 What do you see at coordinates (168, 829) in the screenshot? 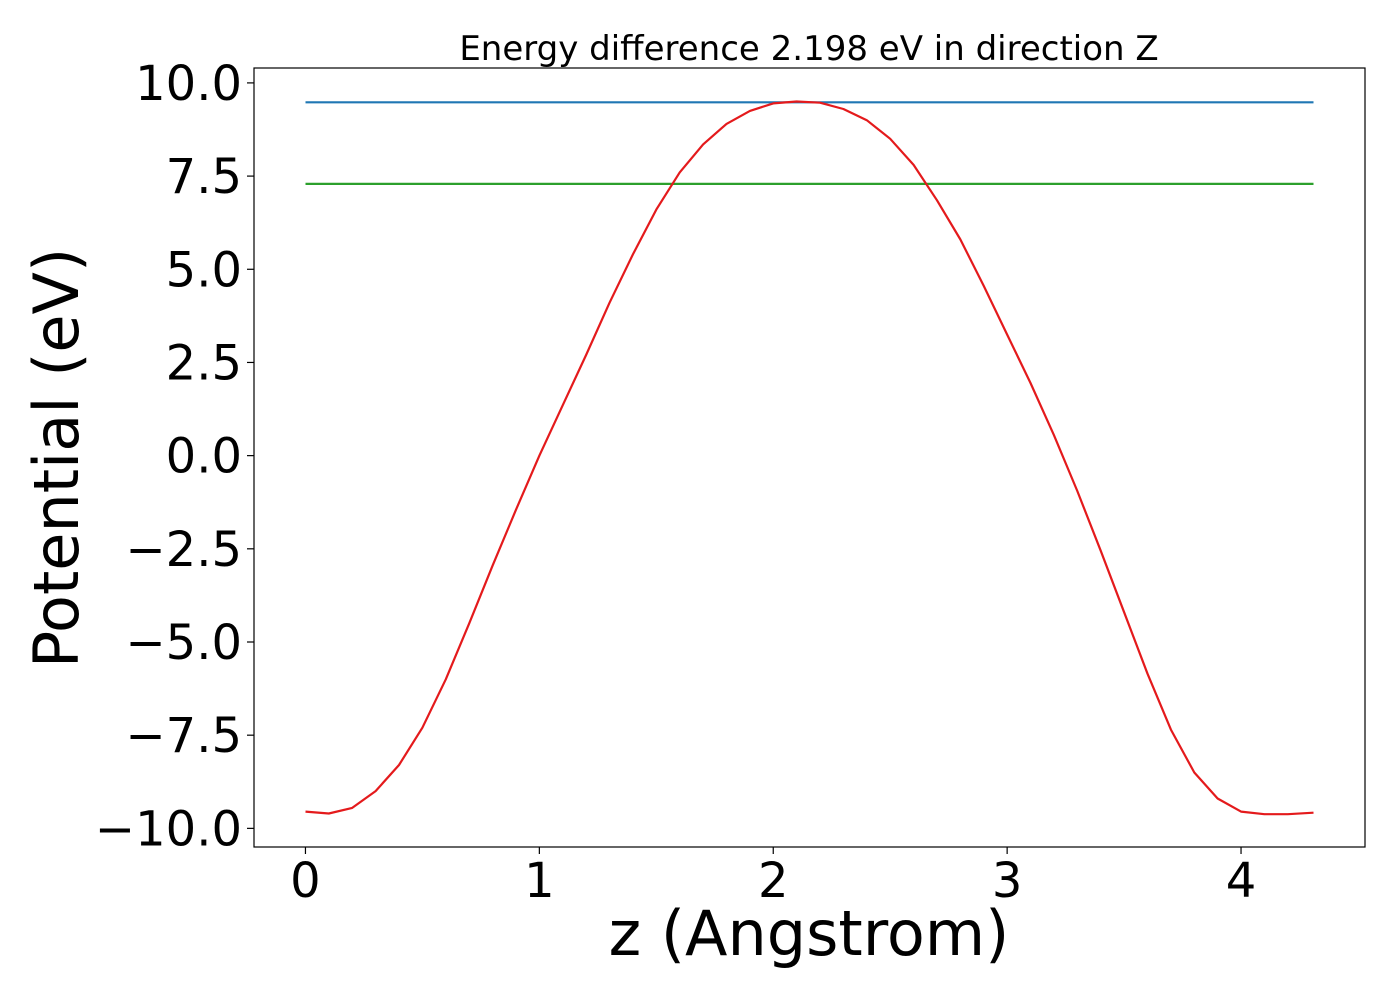
I see `y-tick-label: −10.0` at bounding box center [168, 829].